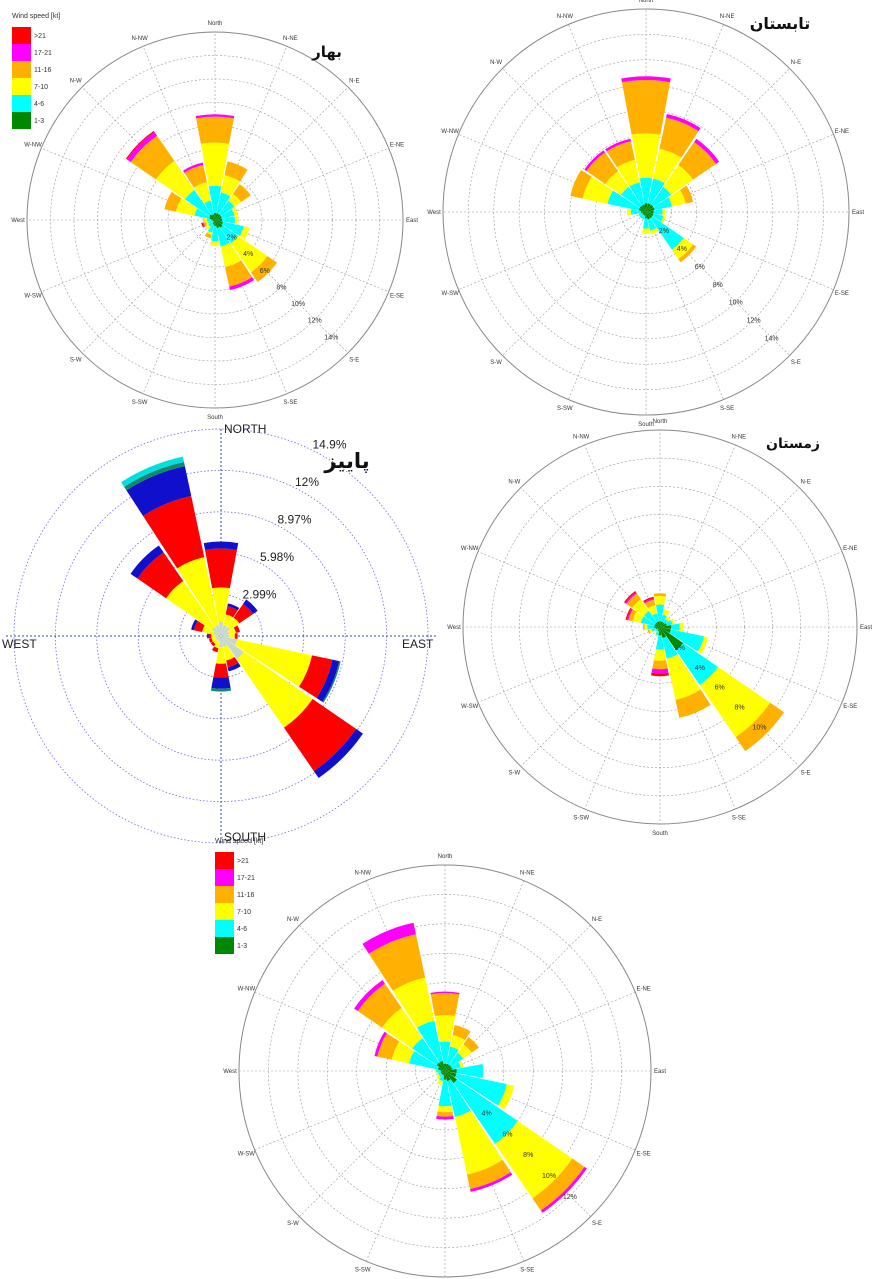 This screenshot has height=1279, width=873. What do you see at coordinates (234, 667) in the screenshot?
I see `bar-S-SE-blue` at bounding box center [234, 667].